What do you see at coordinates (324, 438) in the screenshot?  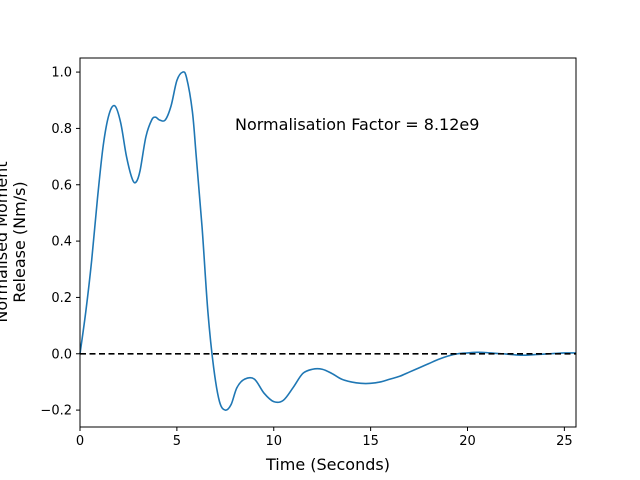 I see `x-axis-ticks: 0 5 10 15 20 25` at bounding box center [324, 438].